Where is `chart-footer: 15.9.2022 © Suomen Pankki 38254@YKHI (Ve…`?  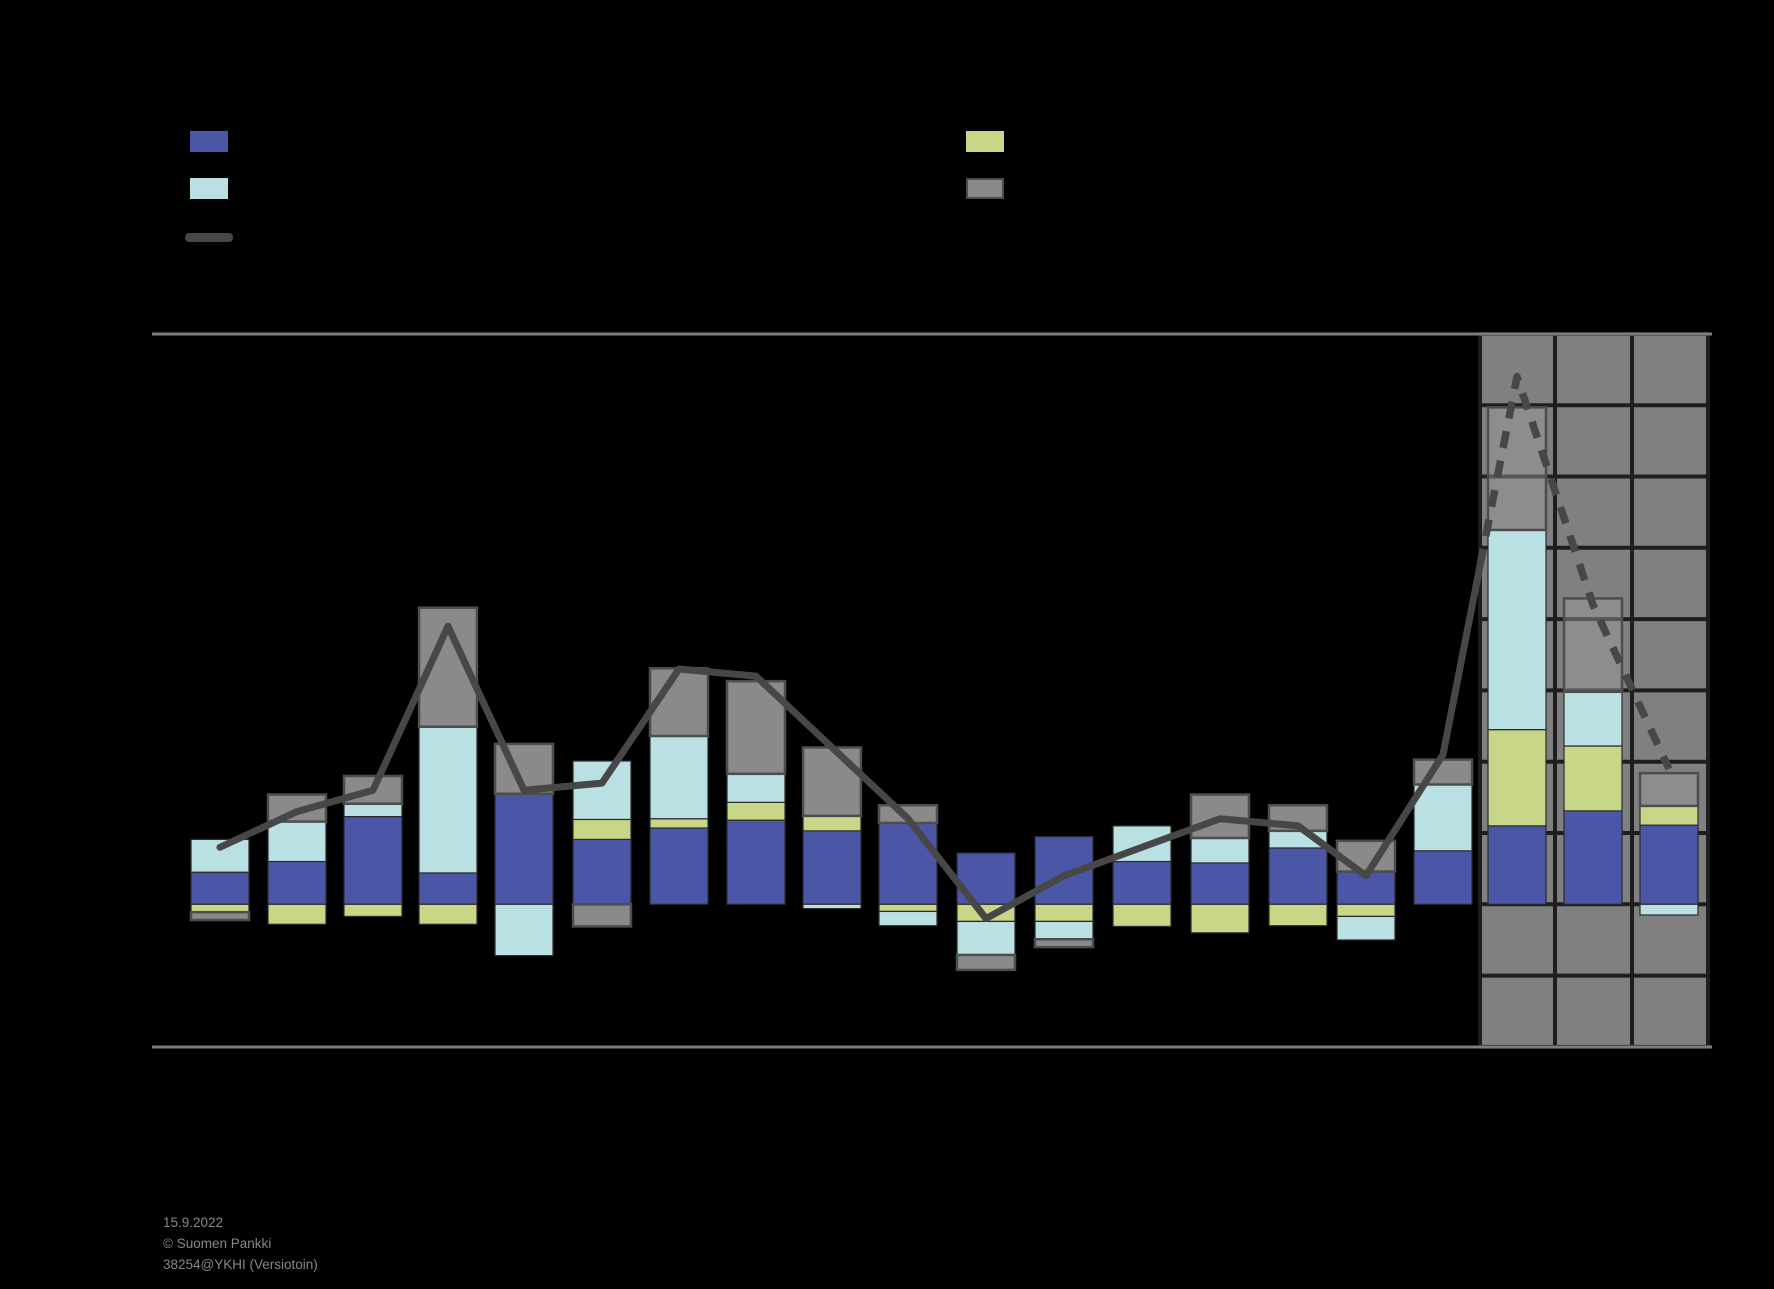
chart-footer: 15.9.2022 © Suomen Pankki 38254@YKHI (Ve… is located at coordinates (240, 1243).